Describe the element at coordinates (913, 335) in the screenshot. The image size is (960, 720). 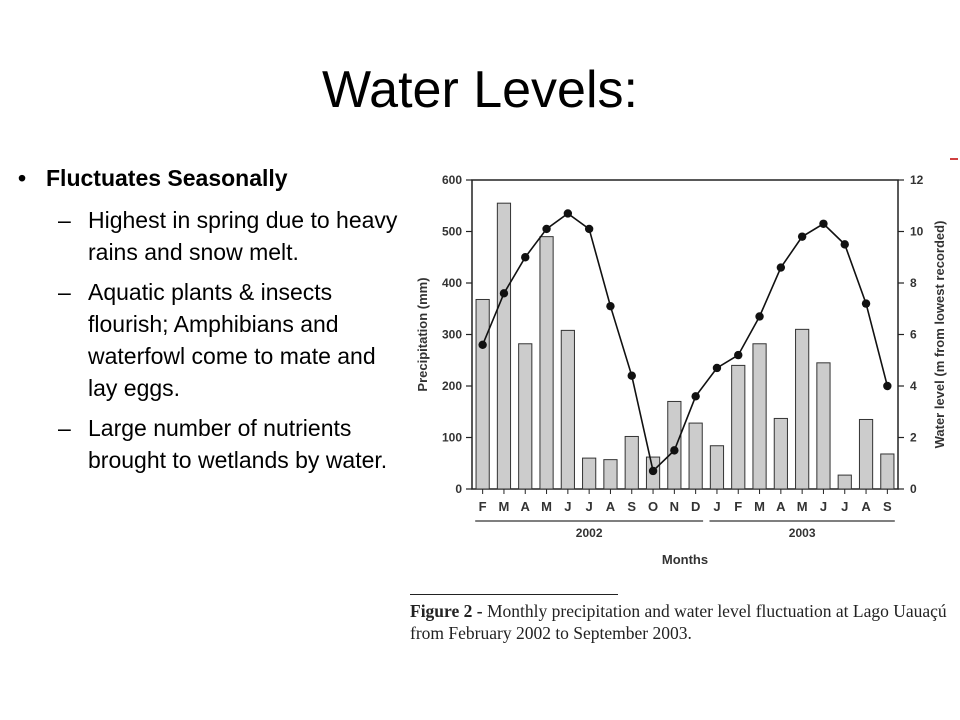
I see `y-tick-label-right: 6` at that location.